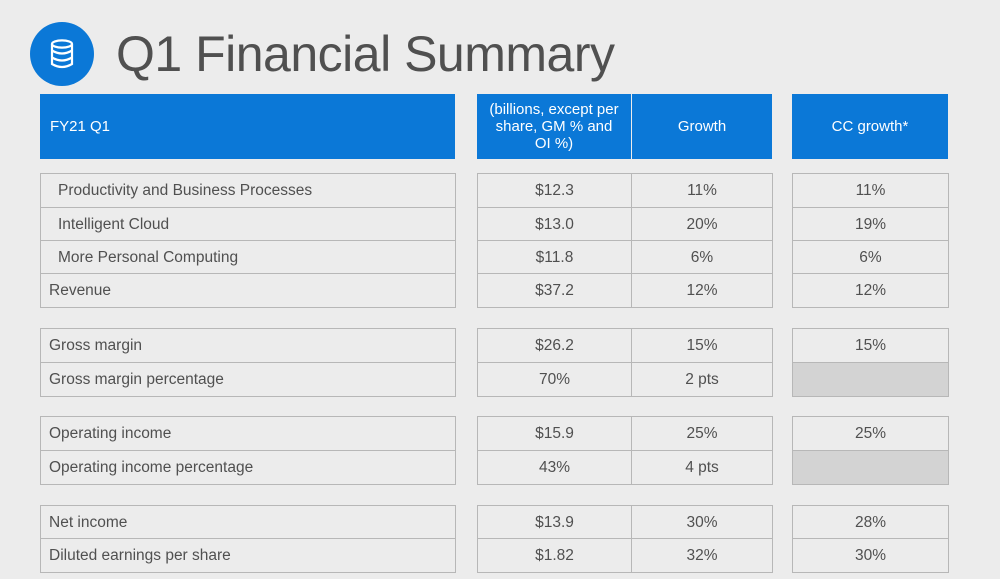 The image size is (1000, 579). I want to click on table-cell-text: $37.2, so click(554, 290).